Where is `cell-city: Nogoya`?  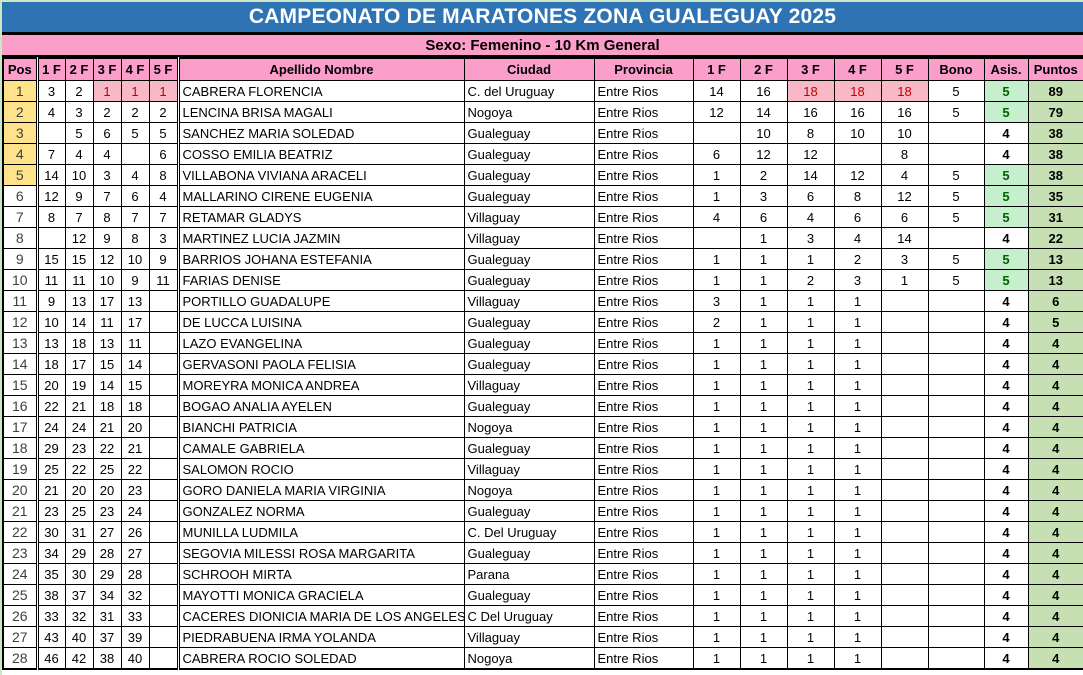
cell-city: Nogoya is located at coordinates (529, 112).